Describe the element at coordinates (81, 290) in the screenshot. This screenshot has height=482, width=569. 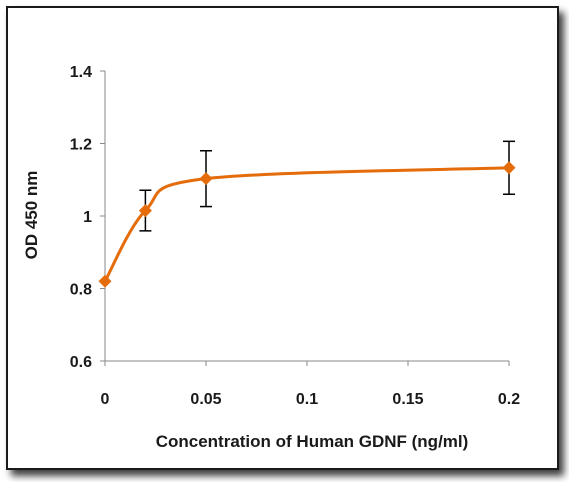
I see `y-tick-label: 0.8` at that location.